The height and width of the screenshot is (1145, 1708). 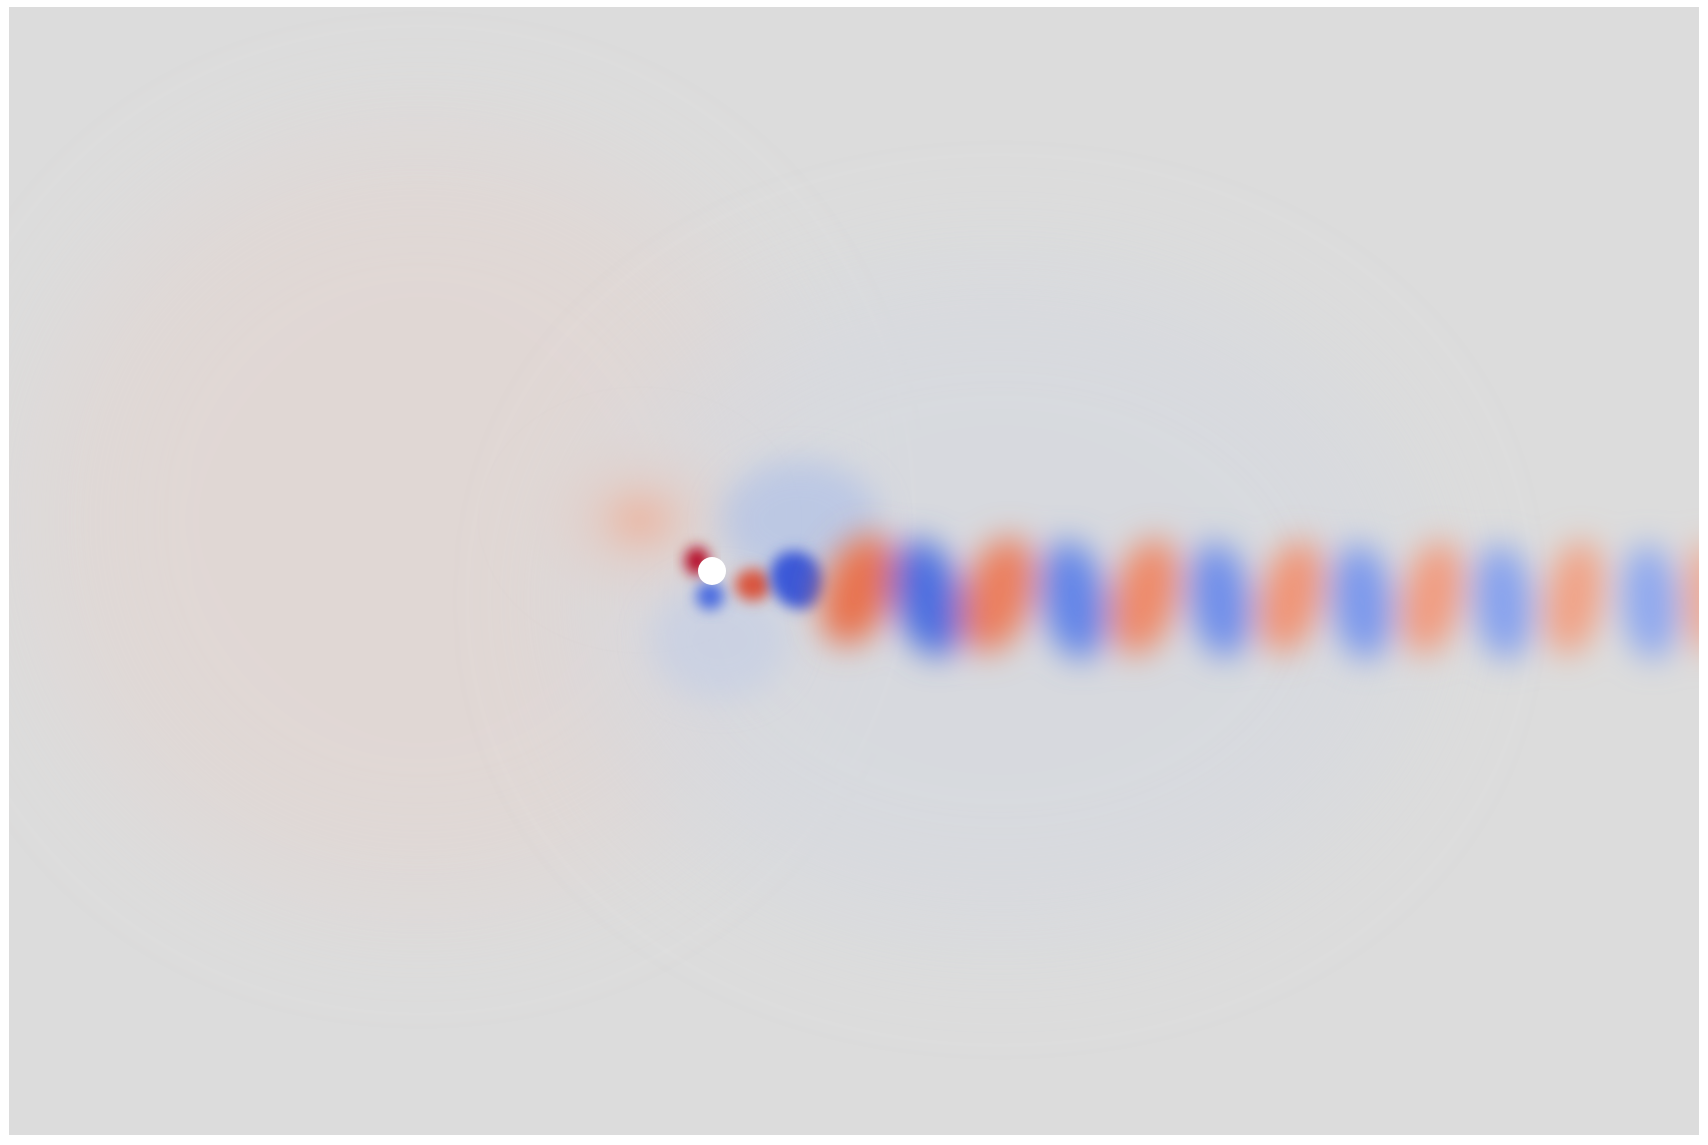 What do you see at coordinates (800, 520) in the screenshot?
I see `upper-lobe` at bounding box center [800, 520].